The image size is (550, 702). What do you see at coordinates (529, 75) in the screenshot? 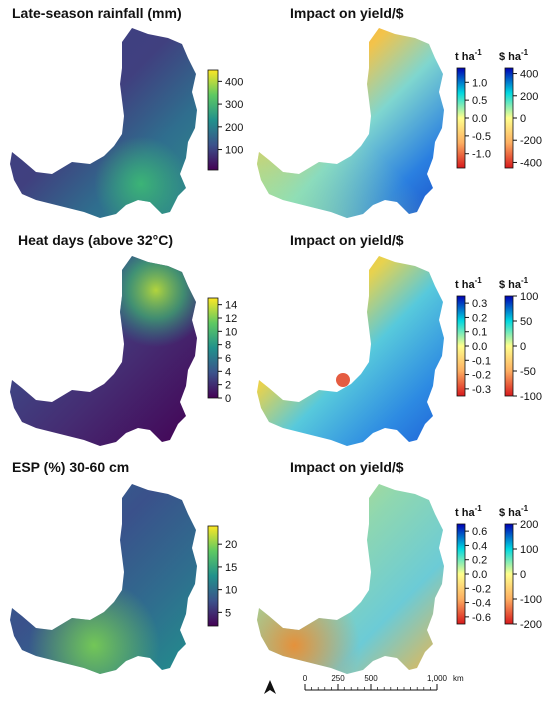
I see `legend-right-1-tick-label-0: 400` at bounding box center [529, 75].